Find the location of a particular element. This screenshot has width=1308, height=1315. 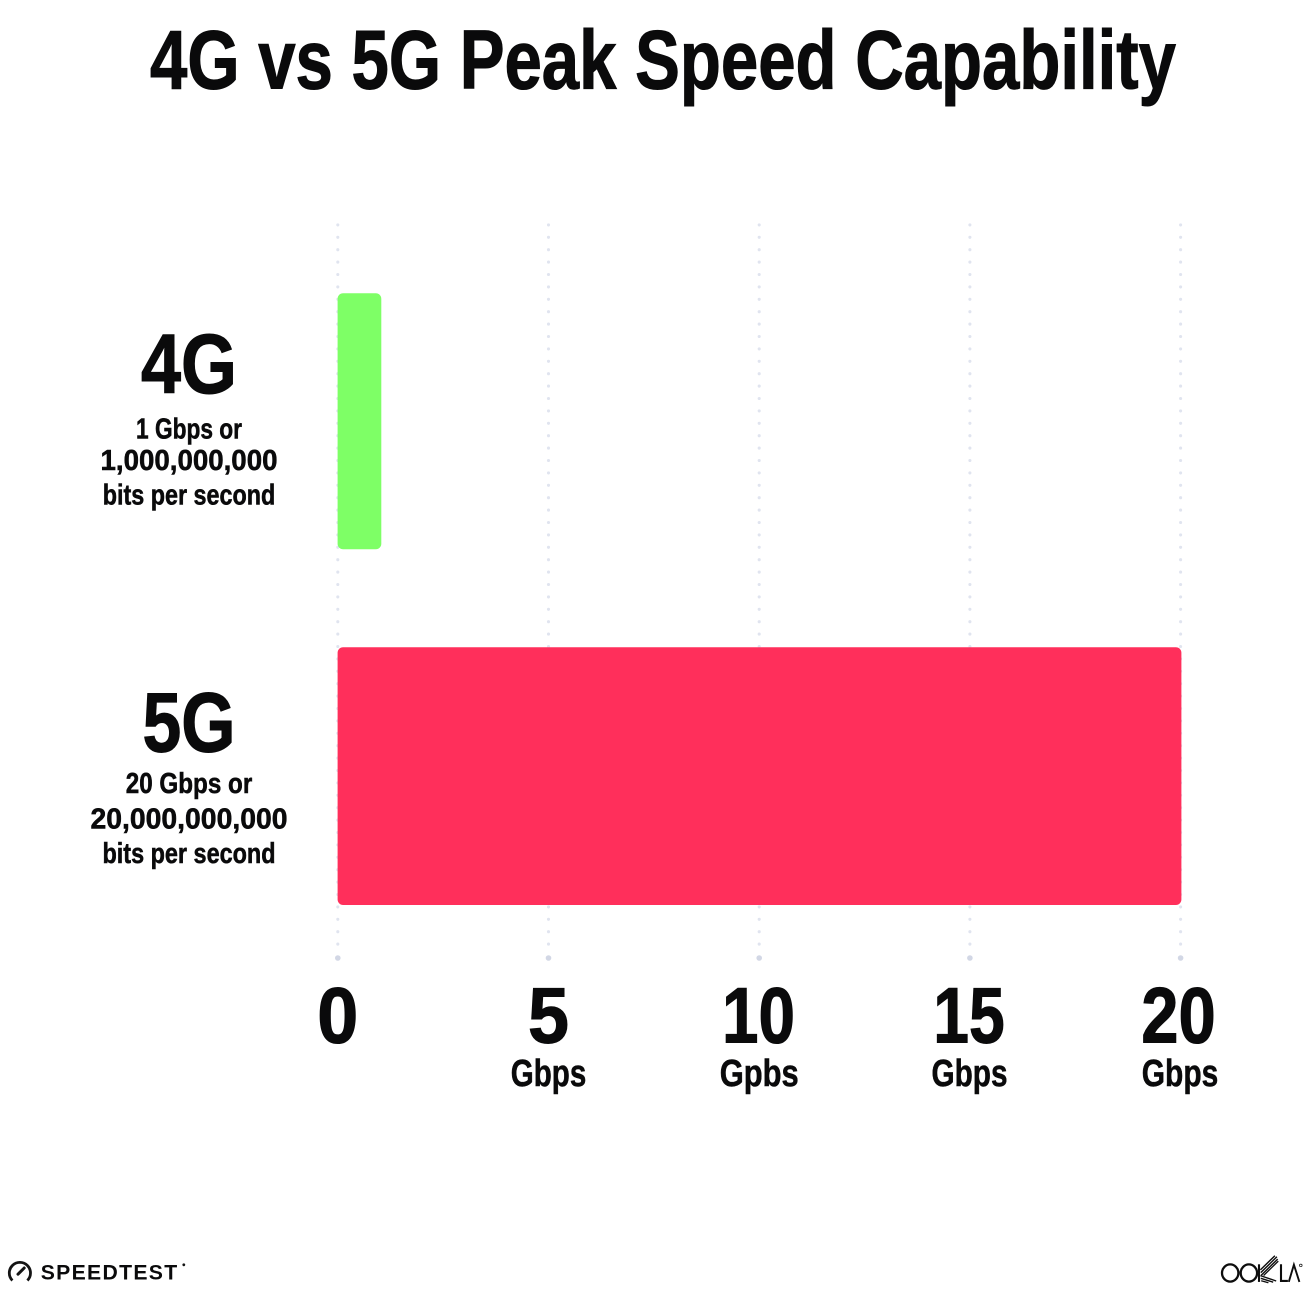

svg-text: 4G is located at coordinates (189, 364).